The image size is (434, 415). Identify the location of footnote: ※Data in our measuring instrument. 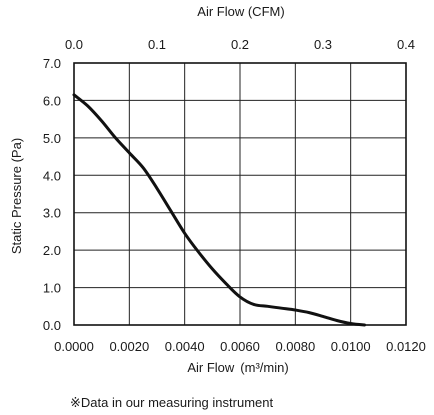
(172, 402).